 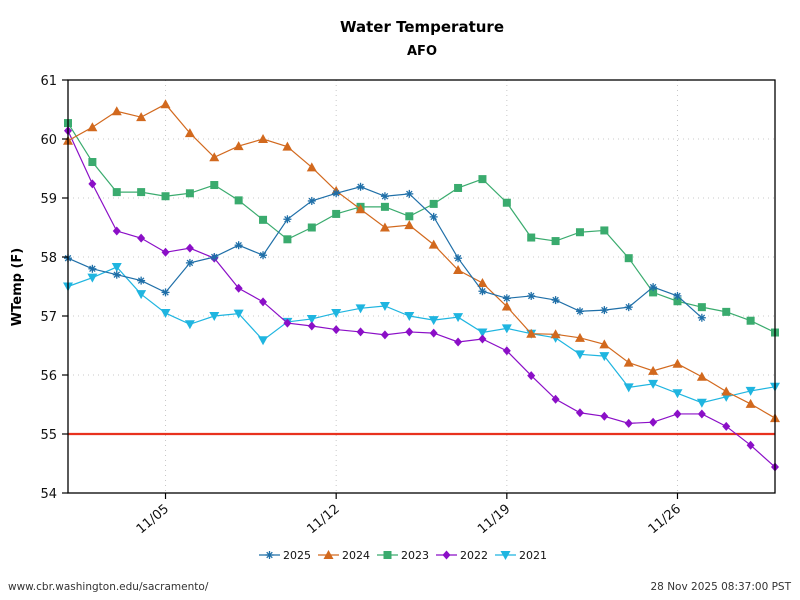 What do you see at coordinates (344, 555) in the screenshot?
I see `legend-item-2024: 2024` at bounding box center [344, 555].